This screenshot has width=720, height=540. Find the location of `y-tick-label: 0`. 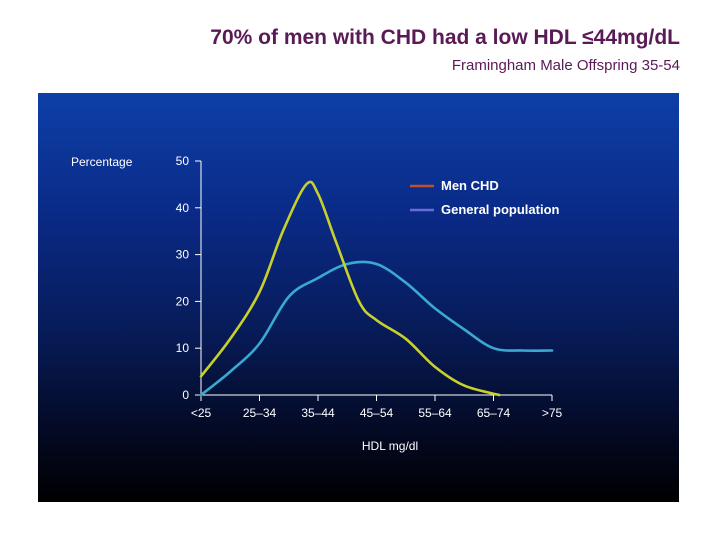

y-tick-label: 0 is located at coordinates (185, 395).